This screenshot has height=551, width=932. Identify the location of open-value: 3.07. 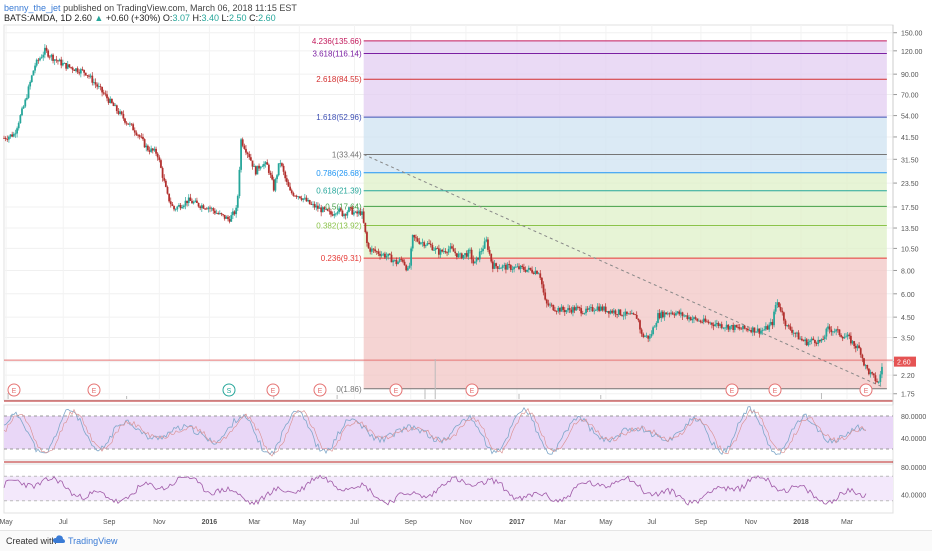
(181, 18).